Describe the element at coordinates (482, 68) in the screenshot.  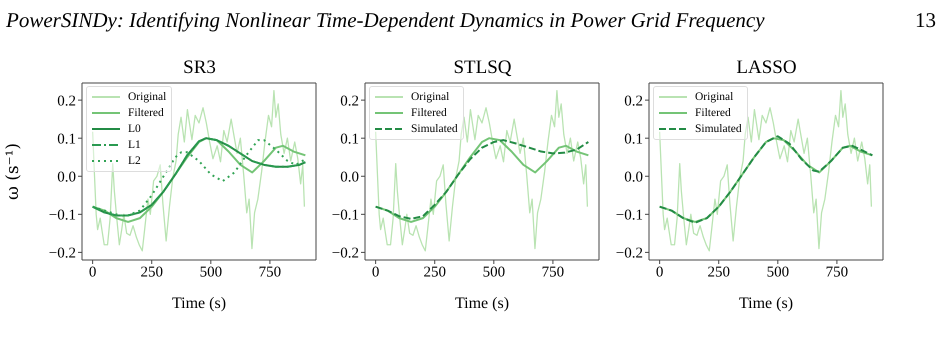
I see `chart-title: STLSQ` at that location.